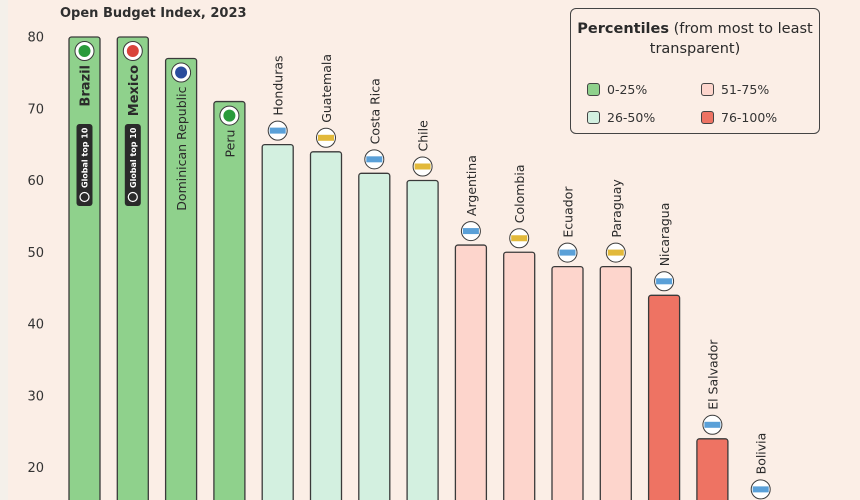 The width and height of the screenshot is (860, 500). Describe the element at coordinates (615, 252) in the screenshot. I see `flag-paraguay-stripe-icon` at that location.